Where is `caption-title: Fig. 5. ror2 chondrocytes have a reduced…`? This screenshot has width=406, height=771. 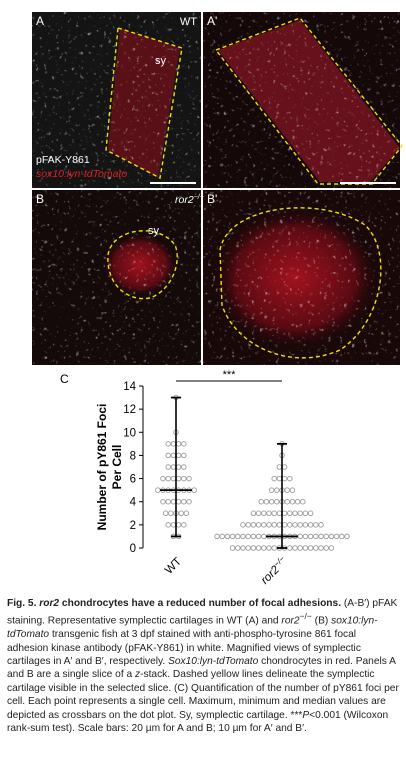
caption-title: Fig. 5. ror2 chondrocytes have a reduced… is located at coordinates (174, 603).